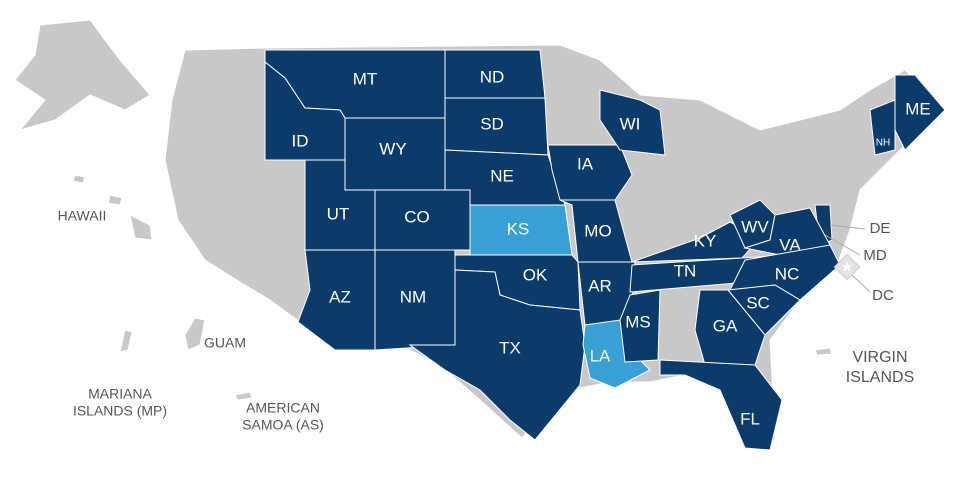  What do you see at coordinates (600, 355) in the screenshot?
I see `state-label: LA` at bounding box center [600, 355].